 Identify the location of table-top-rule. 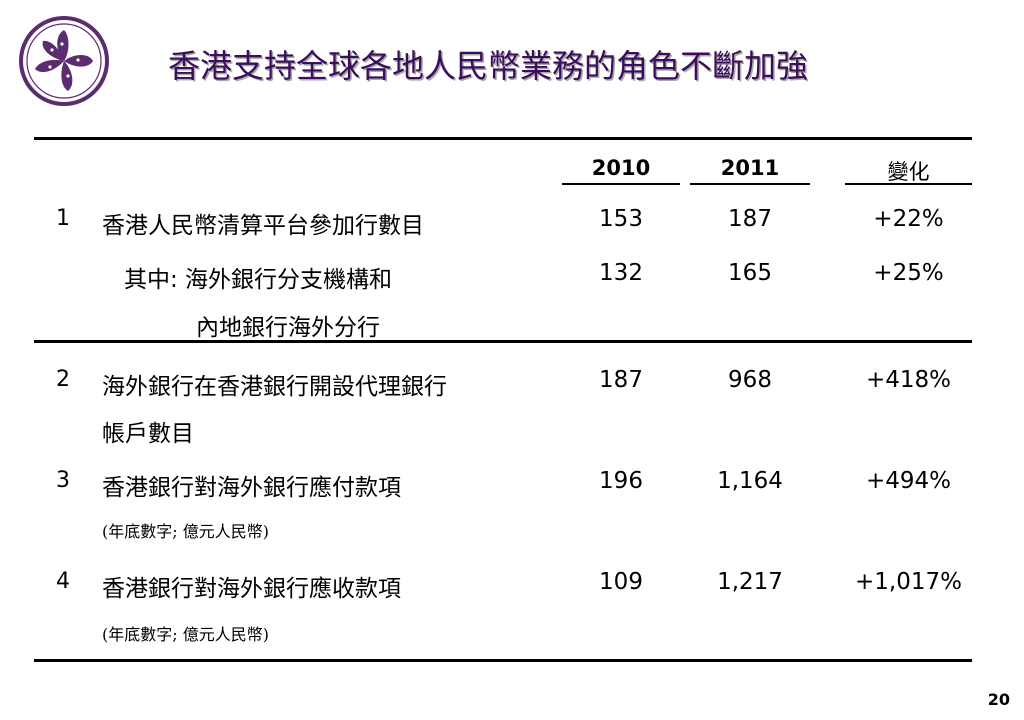
(503, 138).